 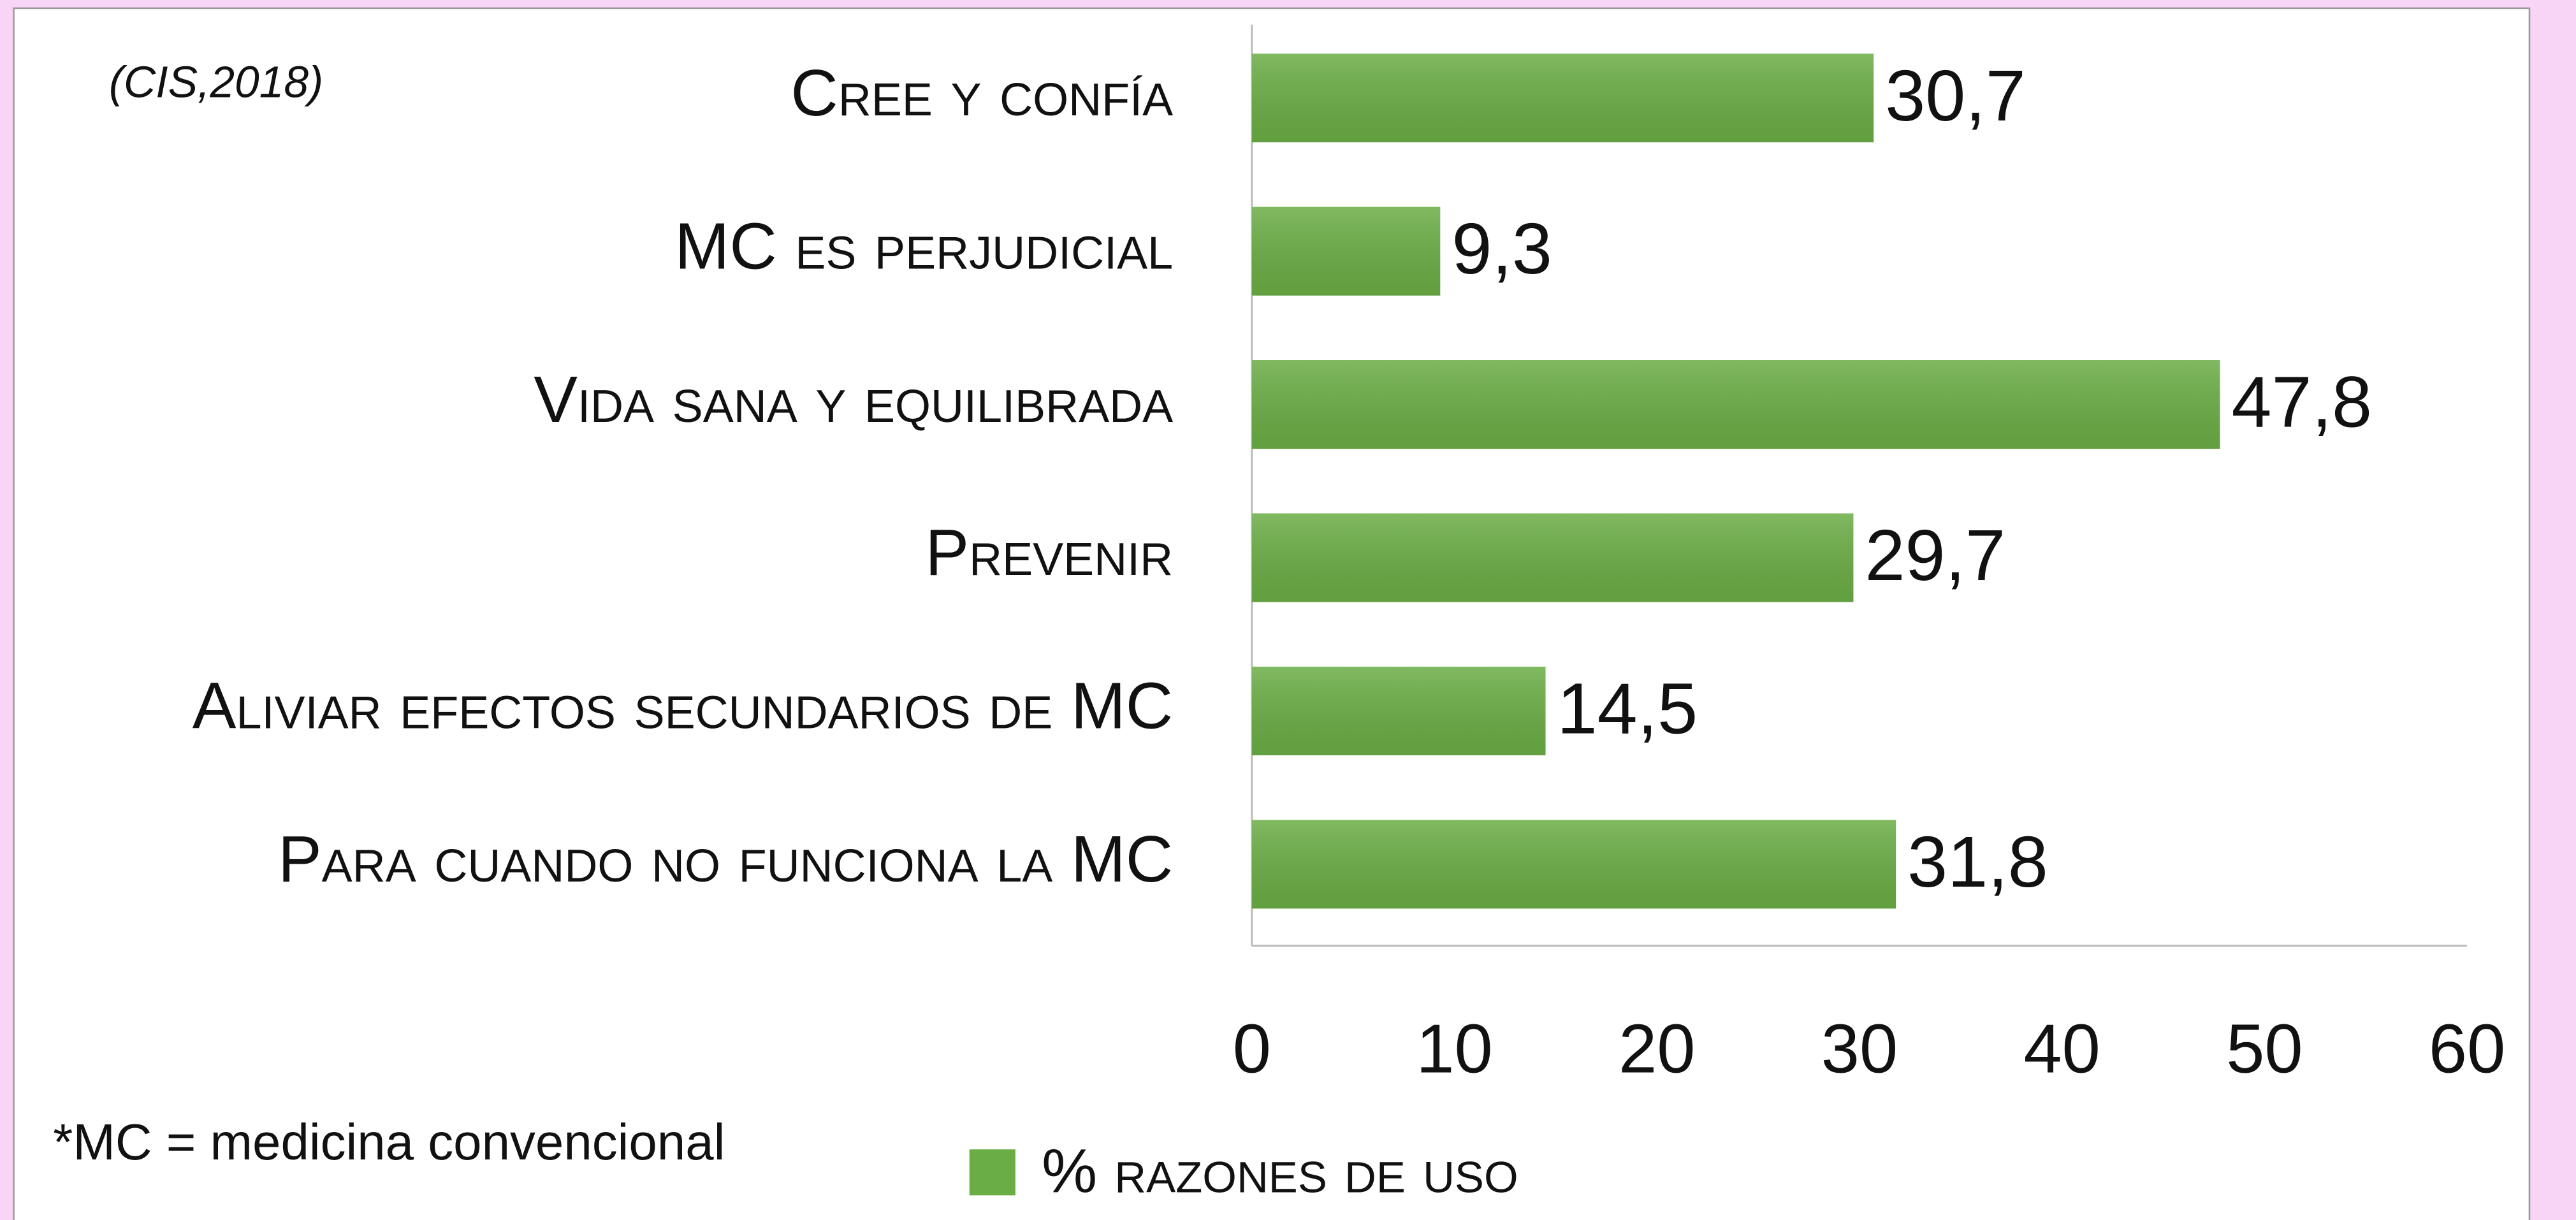 What do you see at coordinates (683, 706) in the screenshot?
I see `y-tick-label: Aliviar efectos secundarios de MC` at bounding box center [683, 706].